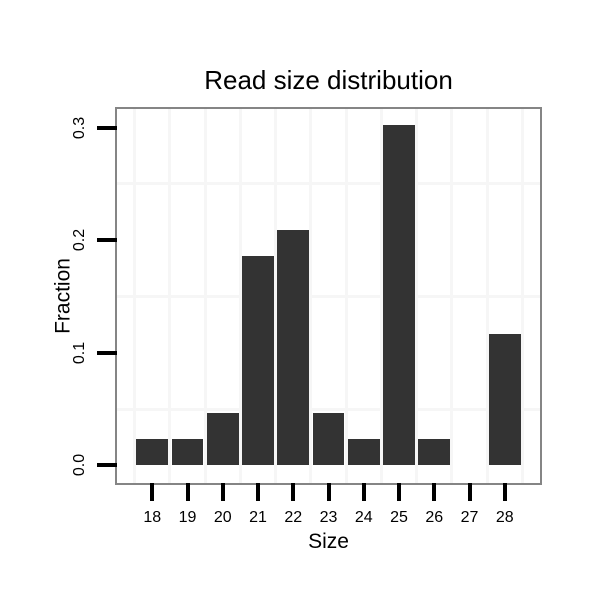 This screenshot has width=600, height=600. I want to click on y-tick-label-0.0: 0.0, so click(79, 465).